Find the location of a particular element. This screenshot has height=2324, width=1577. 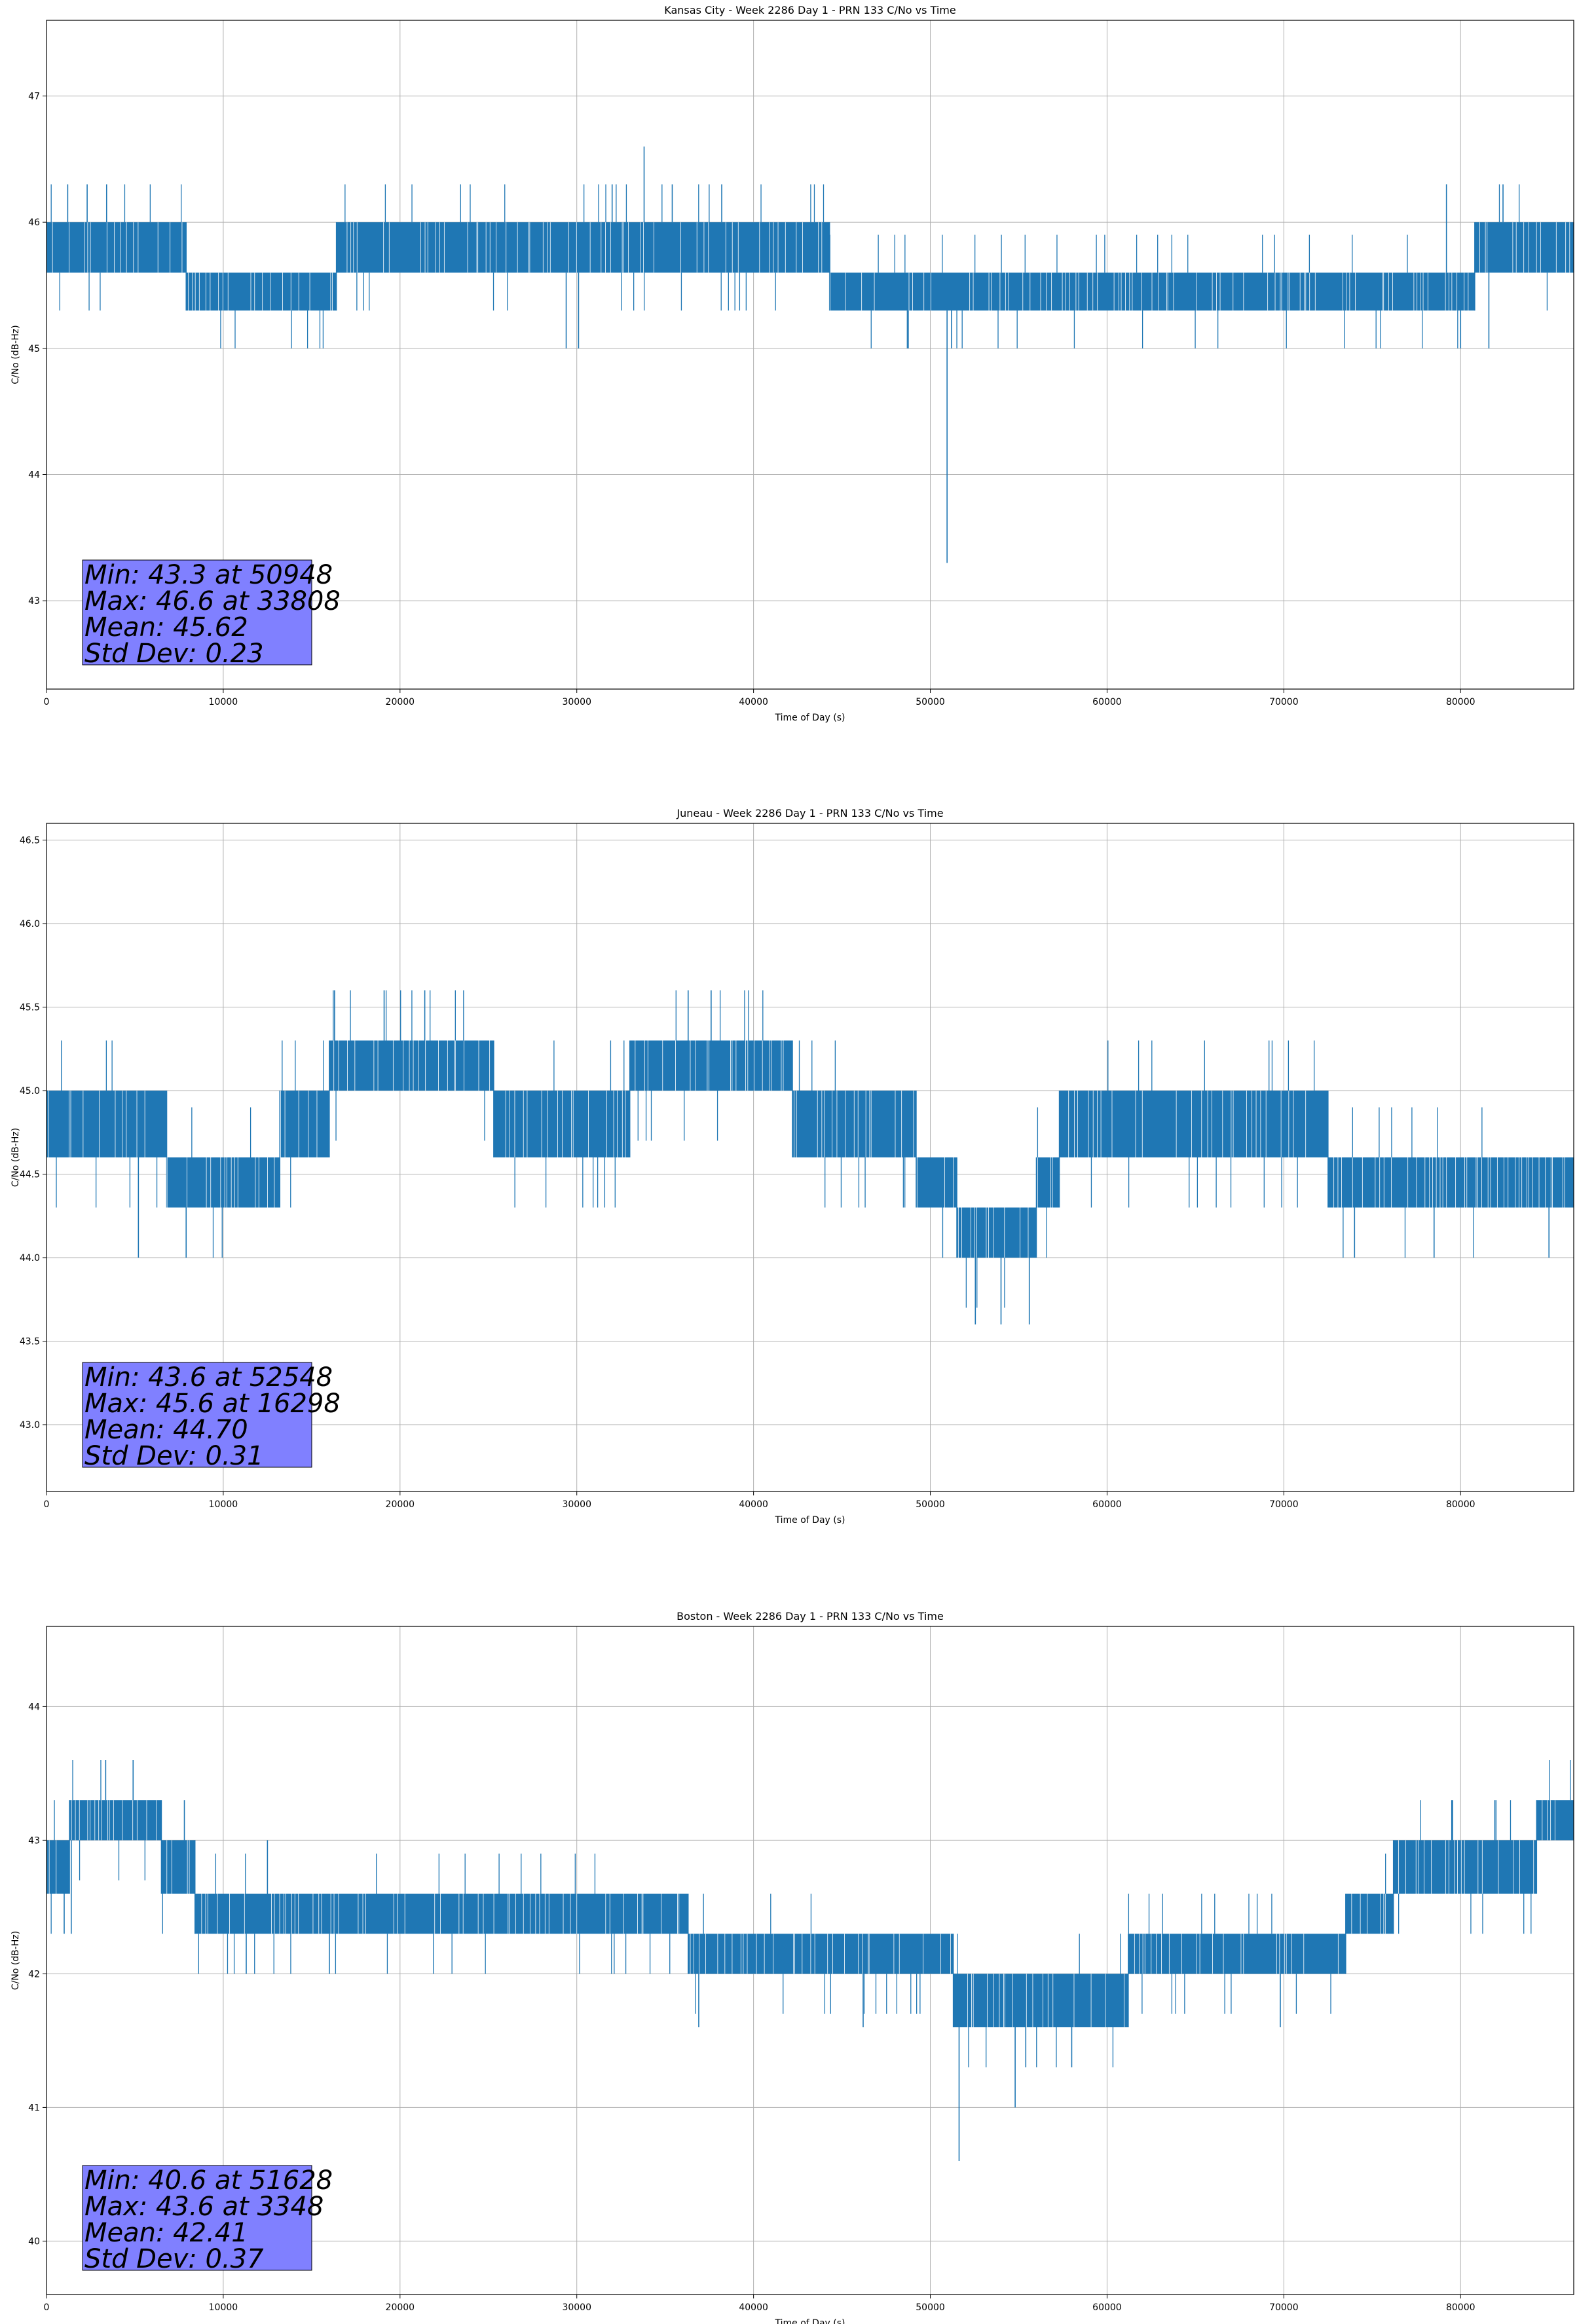

stats-max: Max: 43.6 at 3348 is located at coordinates (204, 2207).